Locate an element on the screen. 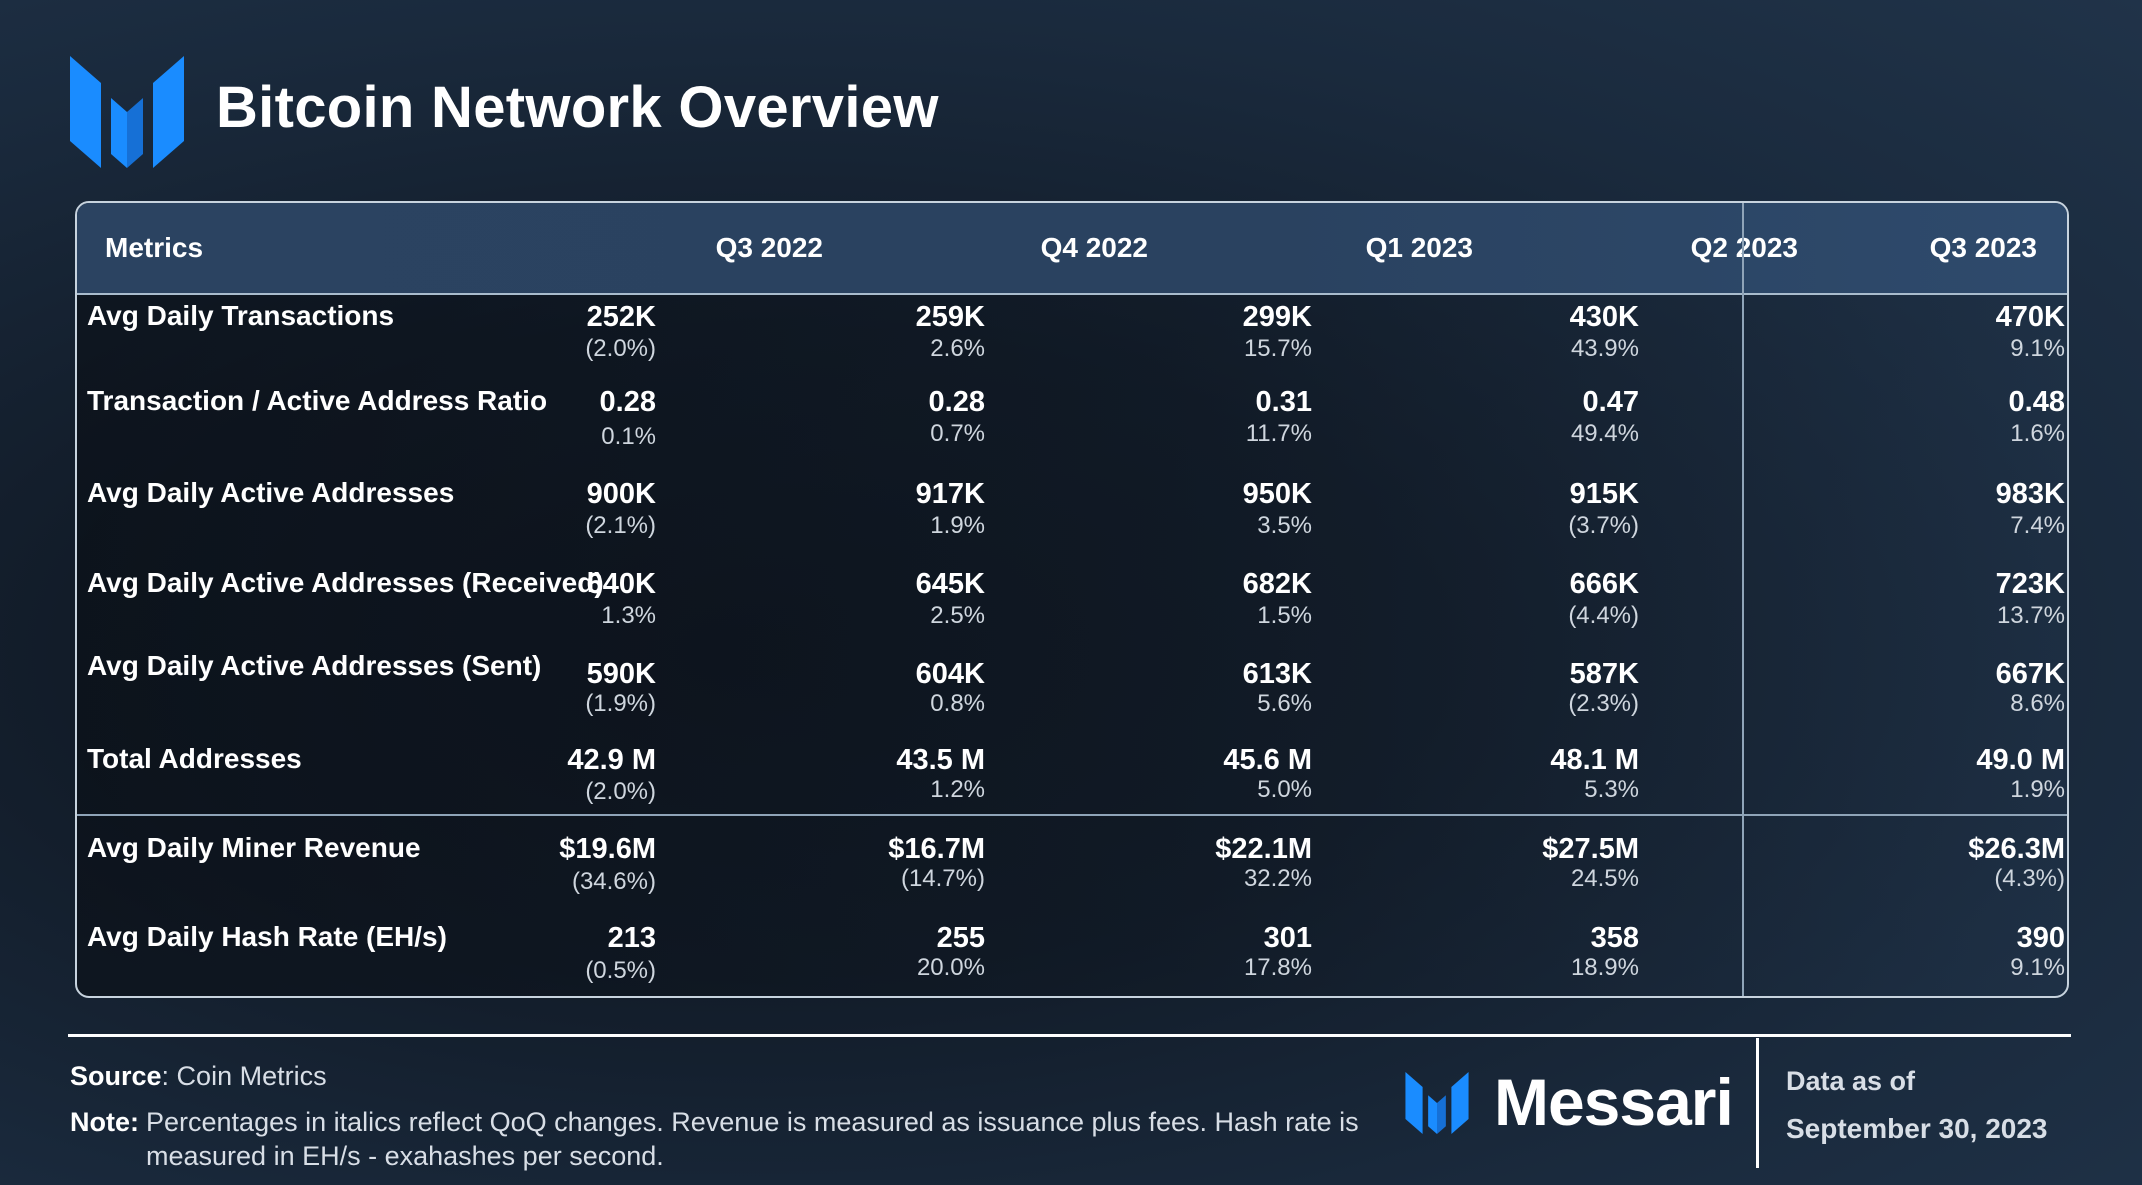  qoq-change: 49.4% is located at coordinates (1604, 433).